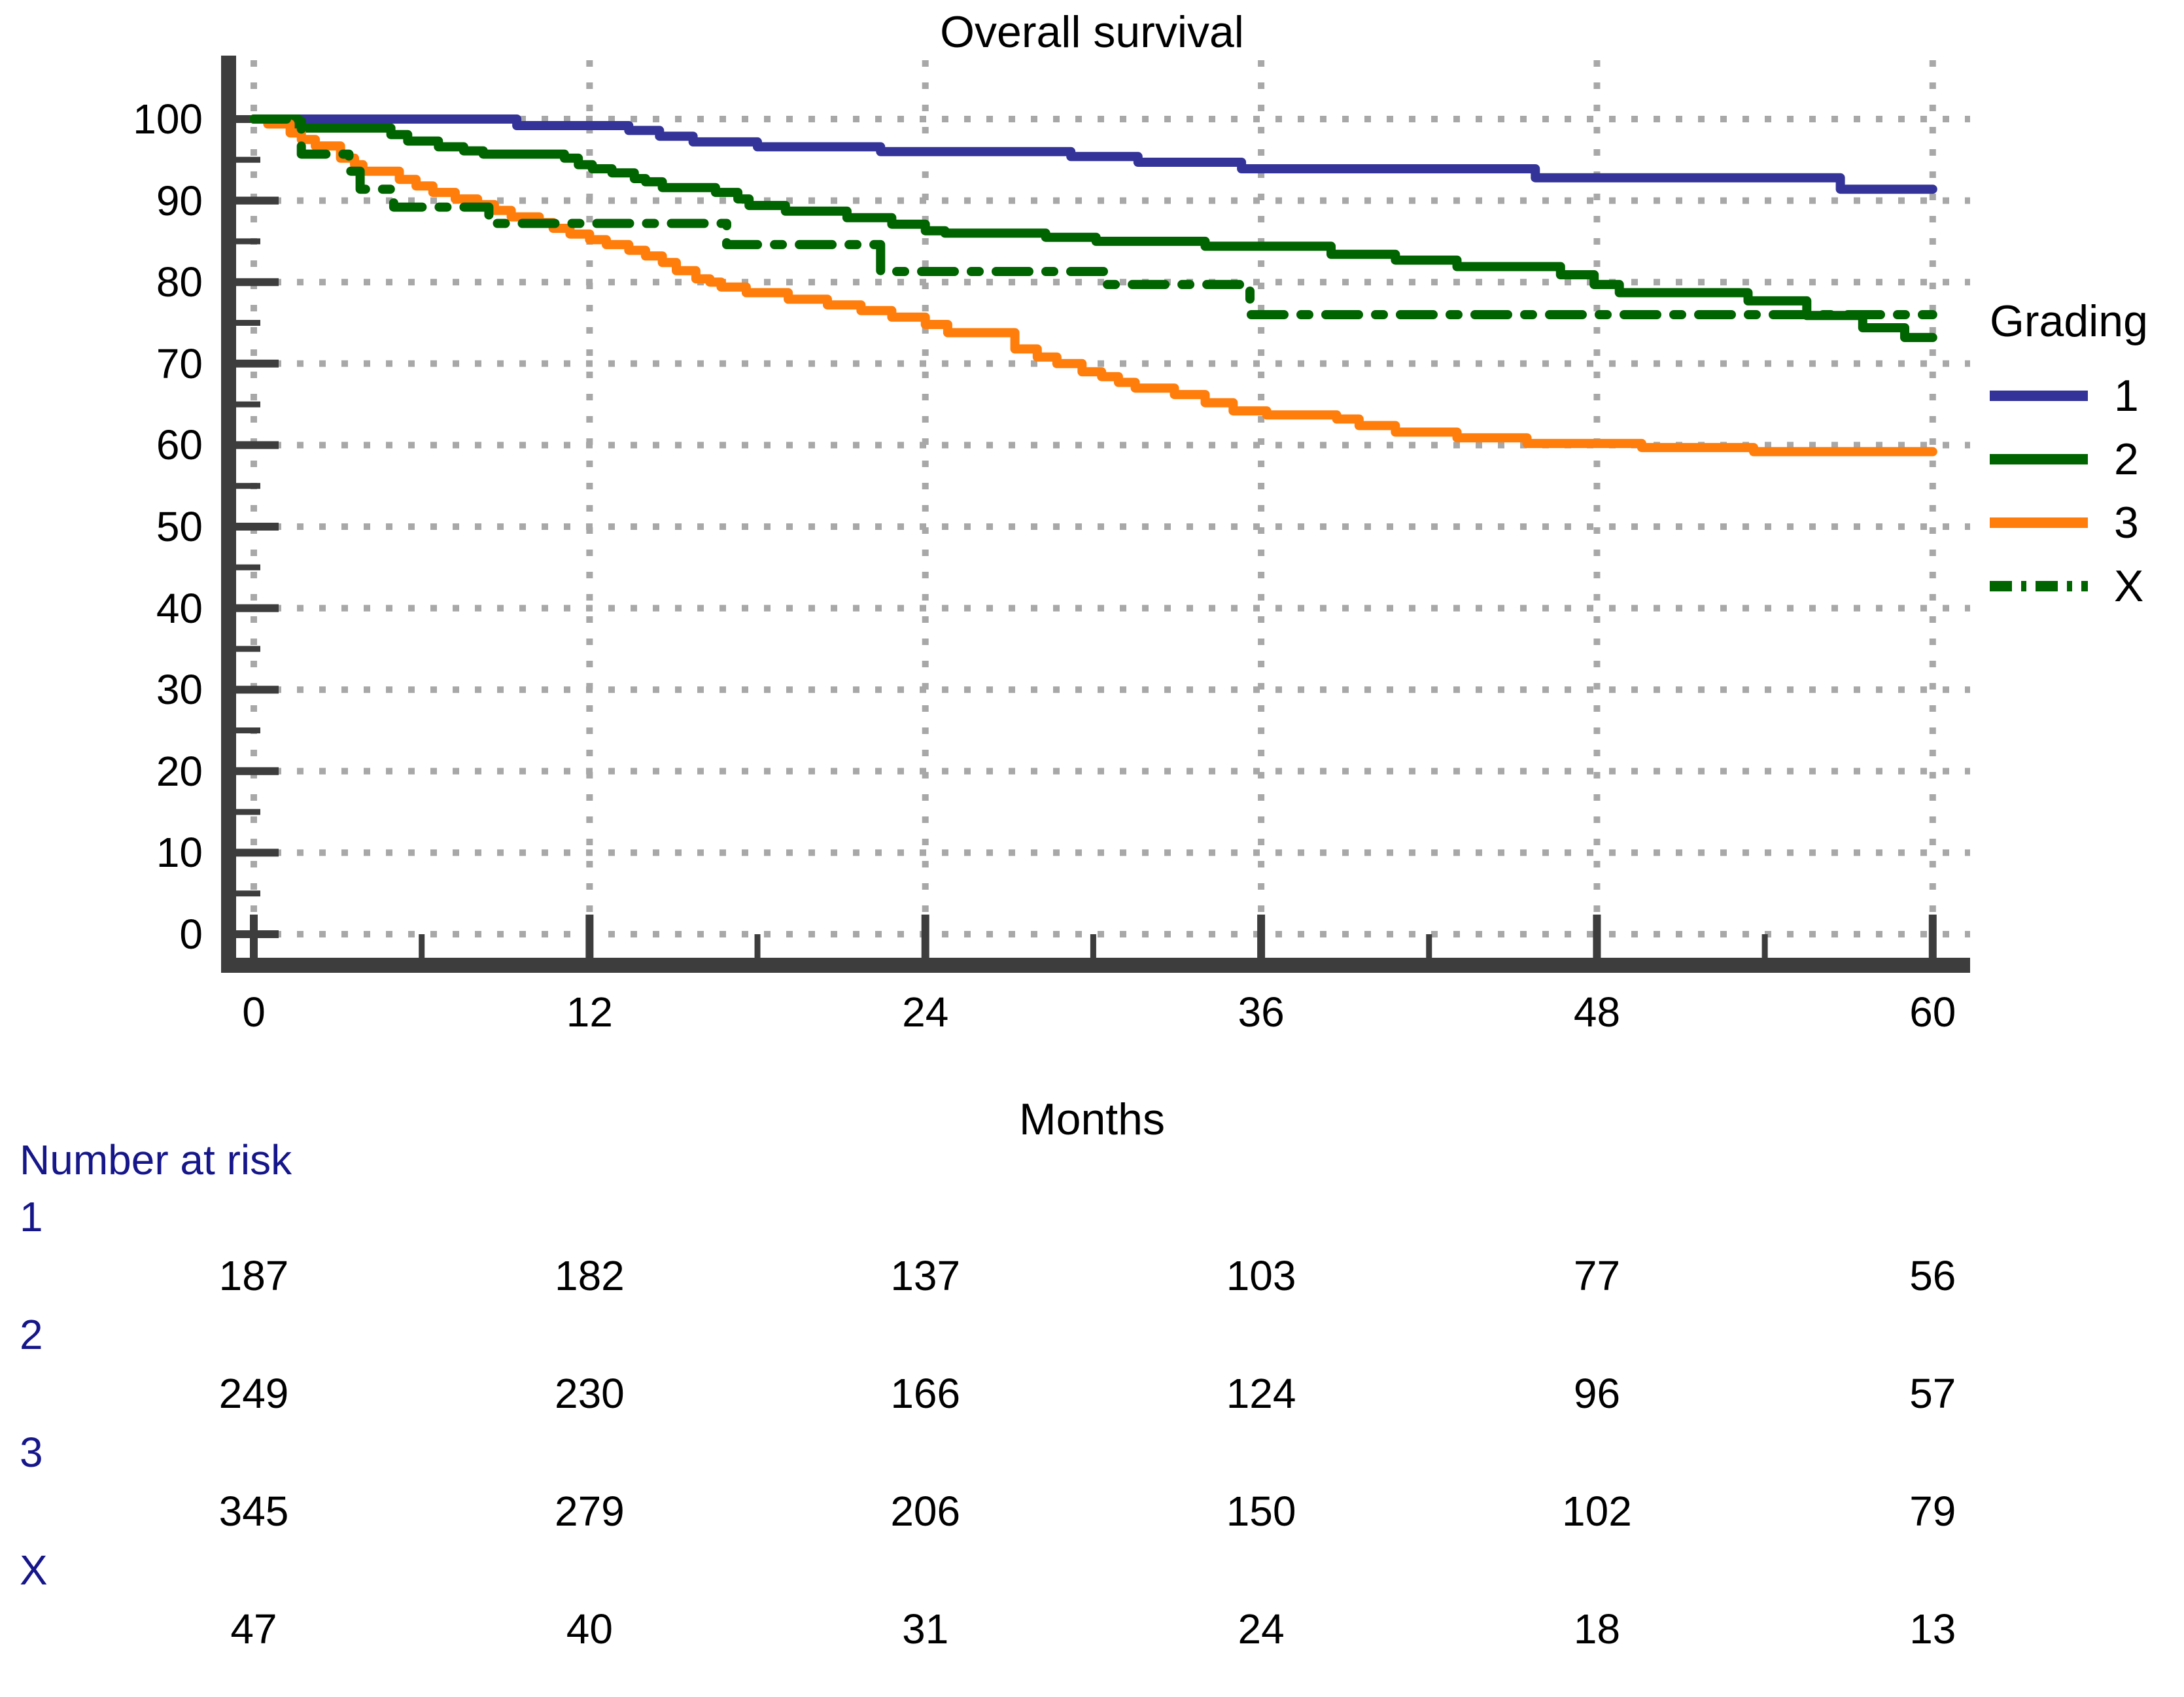  What do you see at coordinates (2126, 459) in the screenshot?
I see `legend-item-label: 2` at bounding box center [2126, 459].